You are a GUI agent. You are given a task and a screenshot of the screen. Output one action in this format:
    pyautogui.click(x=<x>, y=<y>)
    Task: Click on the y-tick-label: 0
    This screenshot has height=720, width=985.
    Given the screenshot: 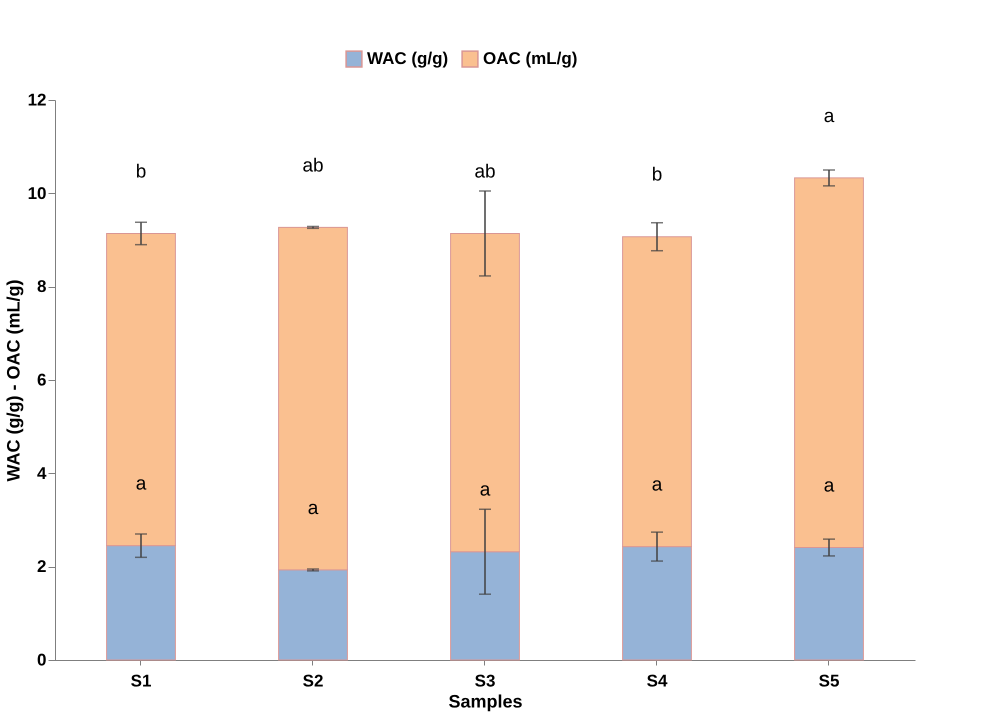 What is the action you would take?
    pyautogui.click(x=41, y=660)
    